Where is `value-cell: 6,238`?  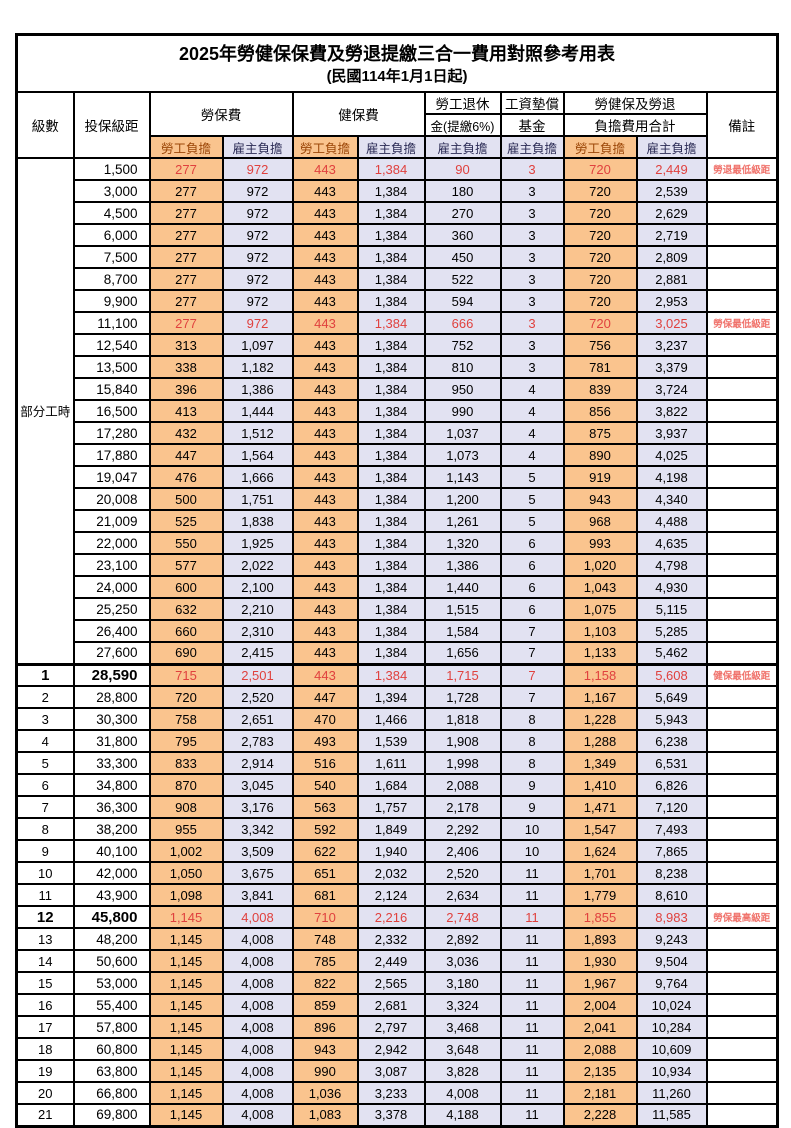 value-cell: 6,238 is located at coordinates (671, 741).